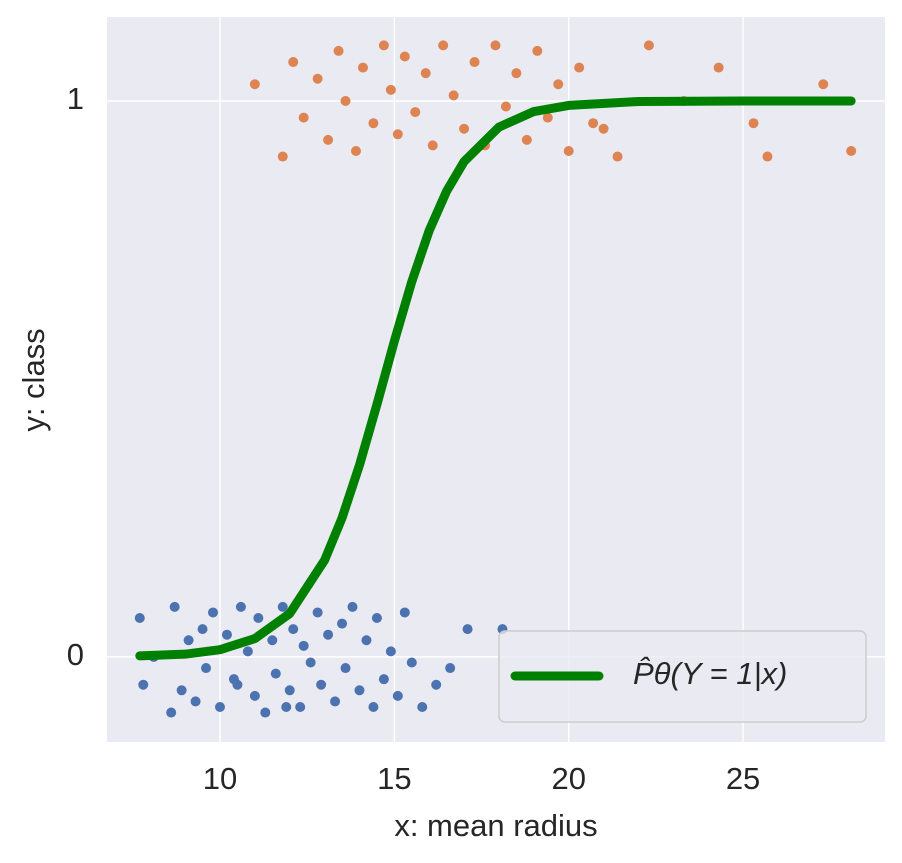 This screenshot has width=902, height=863. I want to click on legend-box, so click(682, 676).